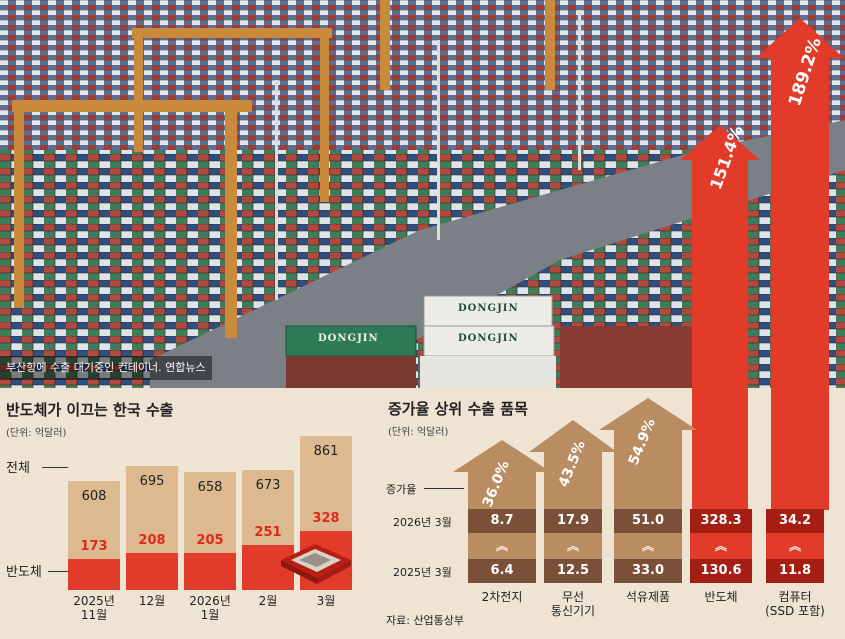  I want to click on right-chart-title: 증가율 상위 수출 품목, so click(458, 409).